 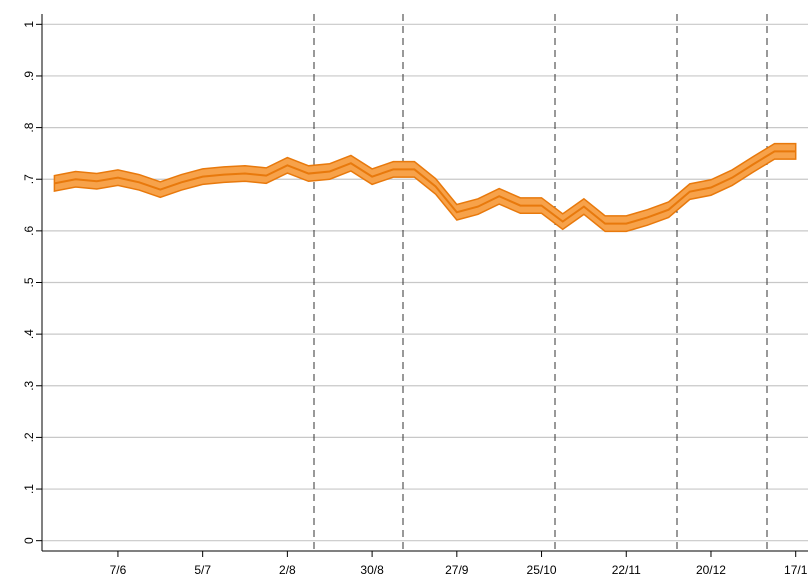 I want to click on x-tick-label: 30/8, so click(x=372, y=570).